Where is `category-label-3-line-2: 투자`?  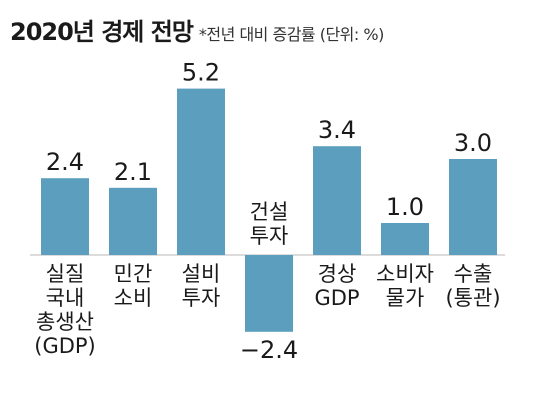 category-label-3-line-2: 투자 is located at coordinates (201, 298).